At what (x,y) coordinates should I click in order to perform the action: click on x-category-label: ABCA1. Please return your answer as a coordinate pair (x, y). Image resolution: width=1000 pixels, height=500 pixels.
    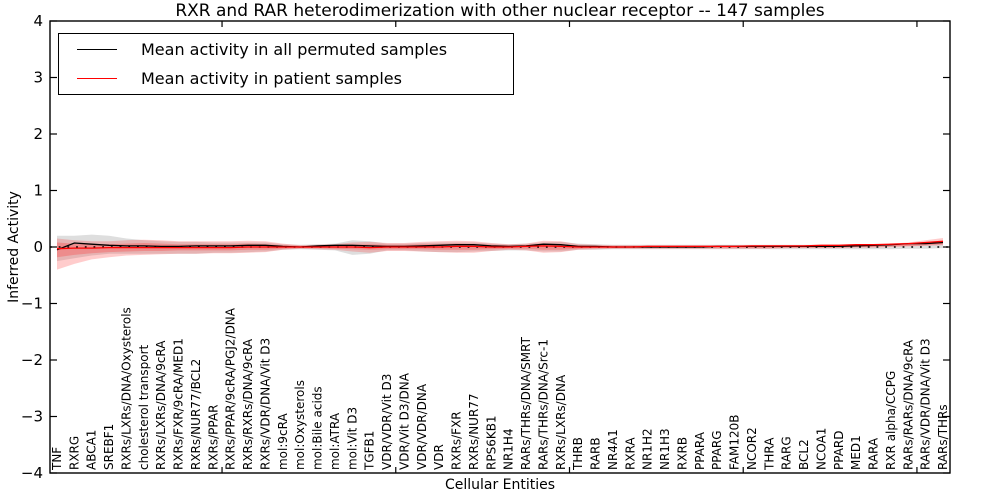
    Looking at the image, I should click on (92, 450).